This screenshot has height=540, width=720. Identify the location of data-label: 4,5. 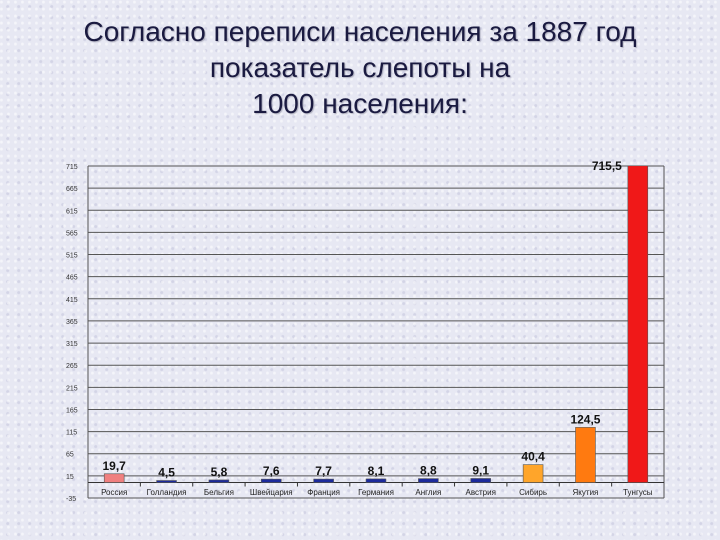
(166, 473).